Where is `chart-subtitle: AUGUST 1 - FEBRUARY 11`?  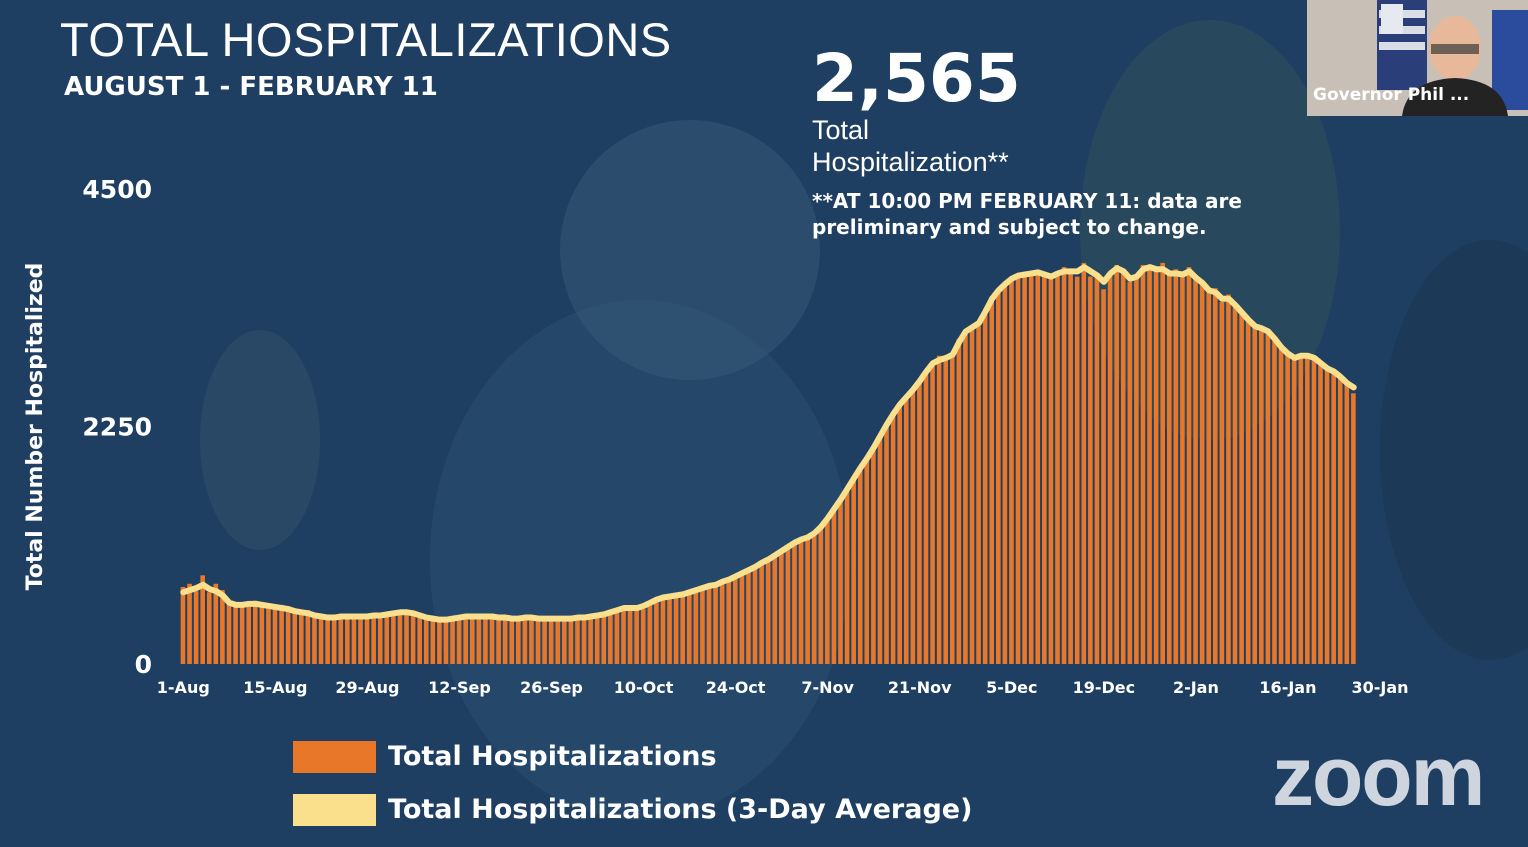
chart-subtitle: AUGUST 1 - FEBRUARY 11 is located at coordinates (251, 87).